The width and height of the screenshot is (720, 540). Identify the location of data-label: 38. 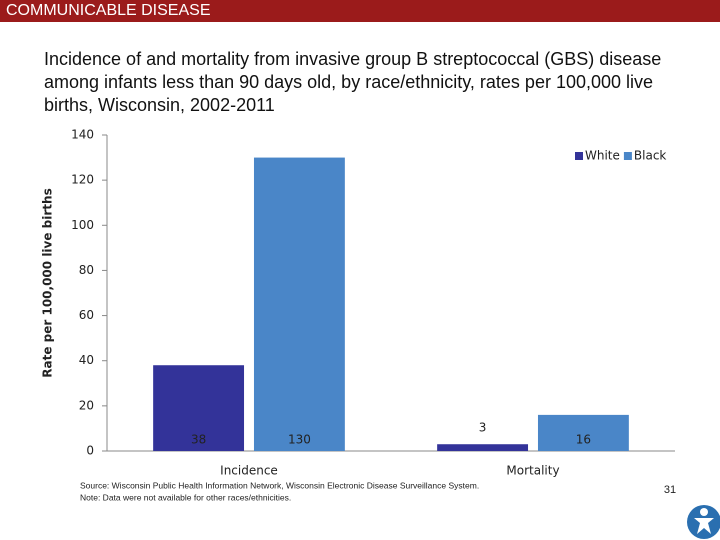
(198, 440).